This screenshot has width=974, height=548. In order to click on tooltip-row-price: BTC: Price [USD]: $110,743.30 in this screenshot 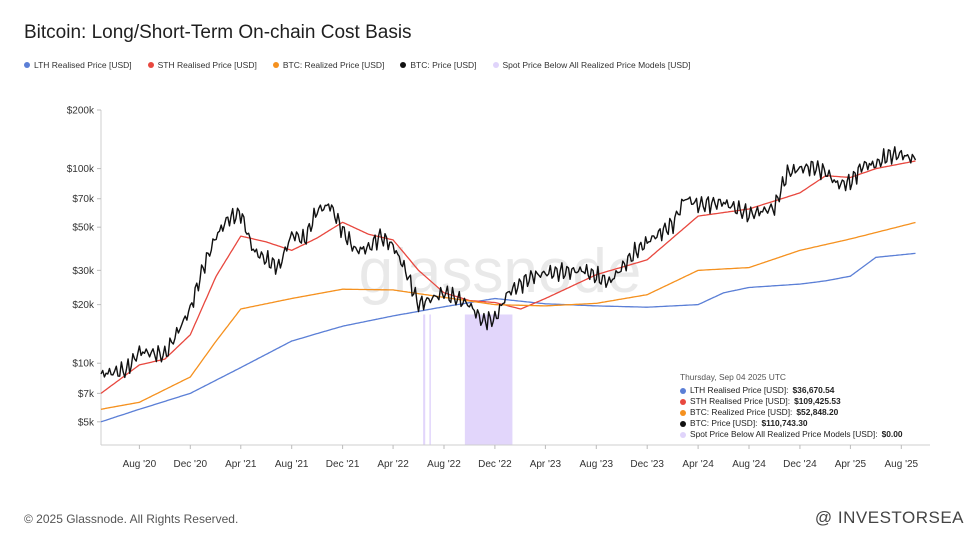, I will do `click(794, 423)`.